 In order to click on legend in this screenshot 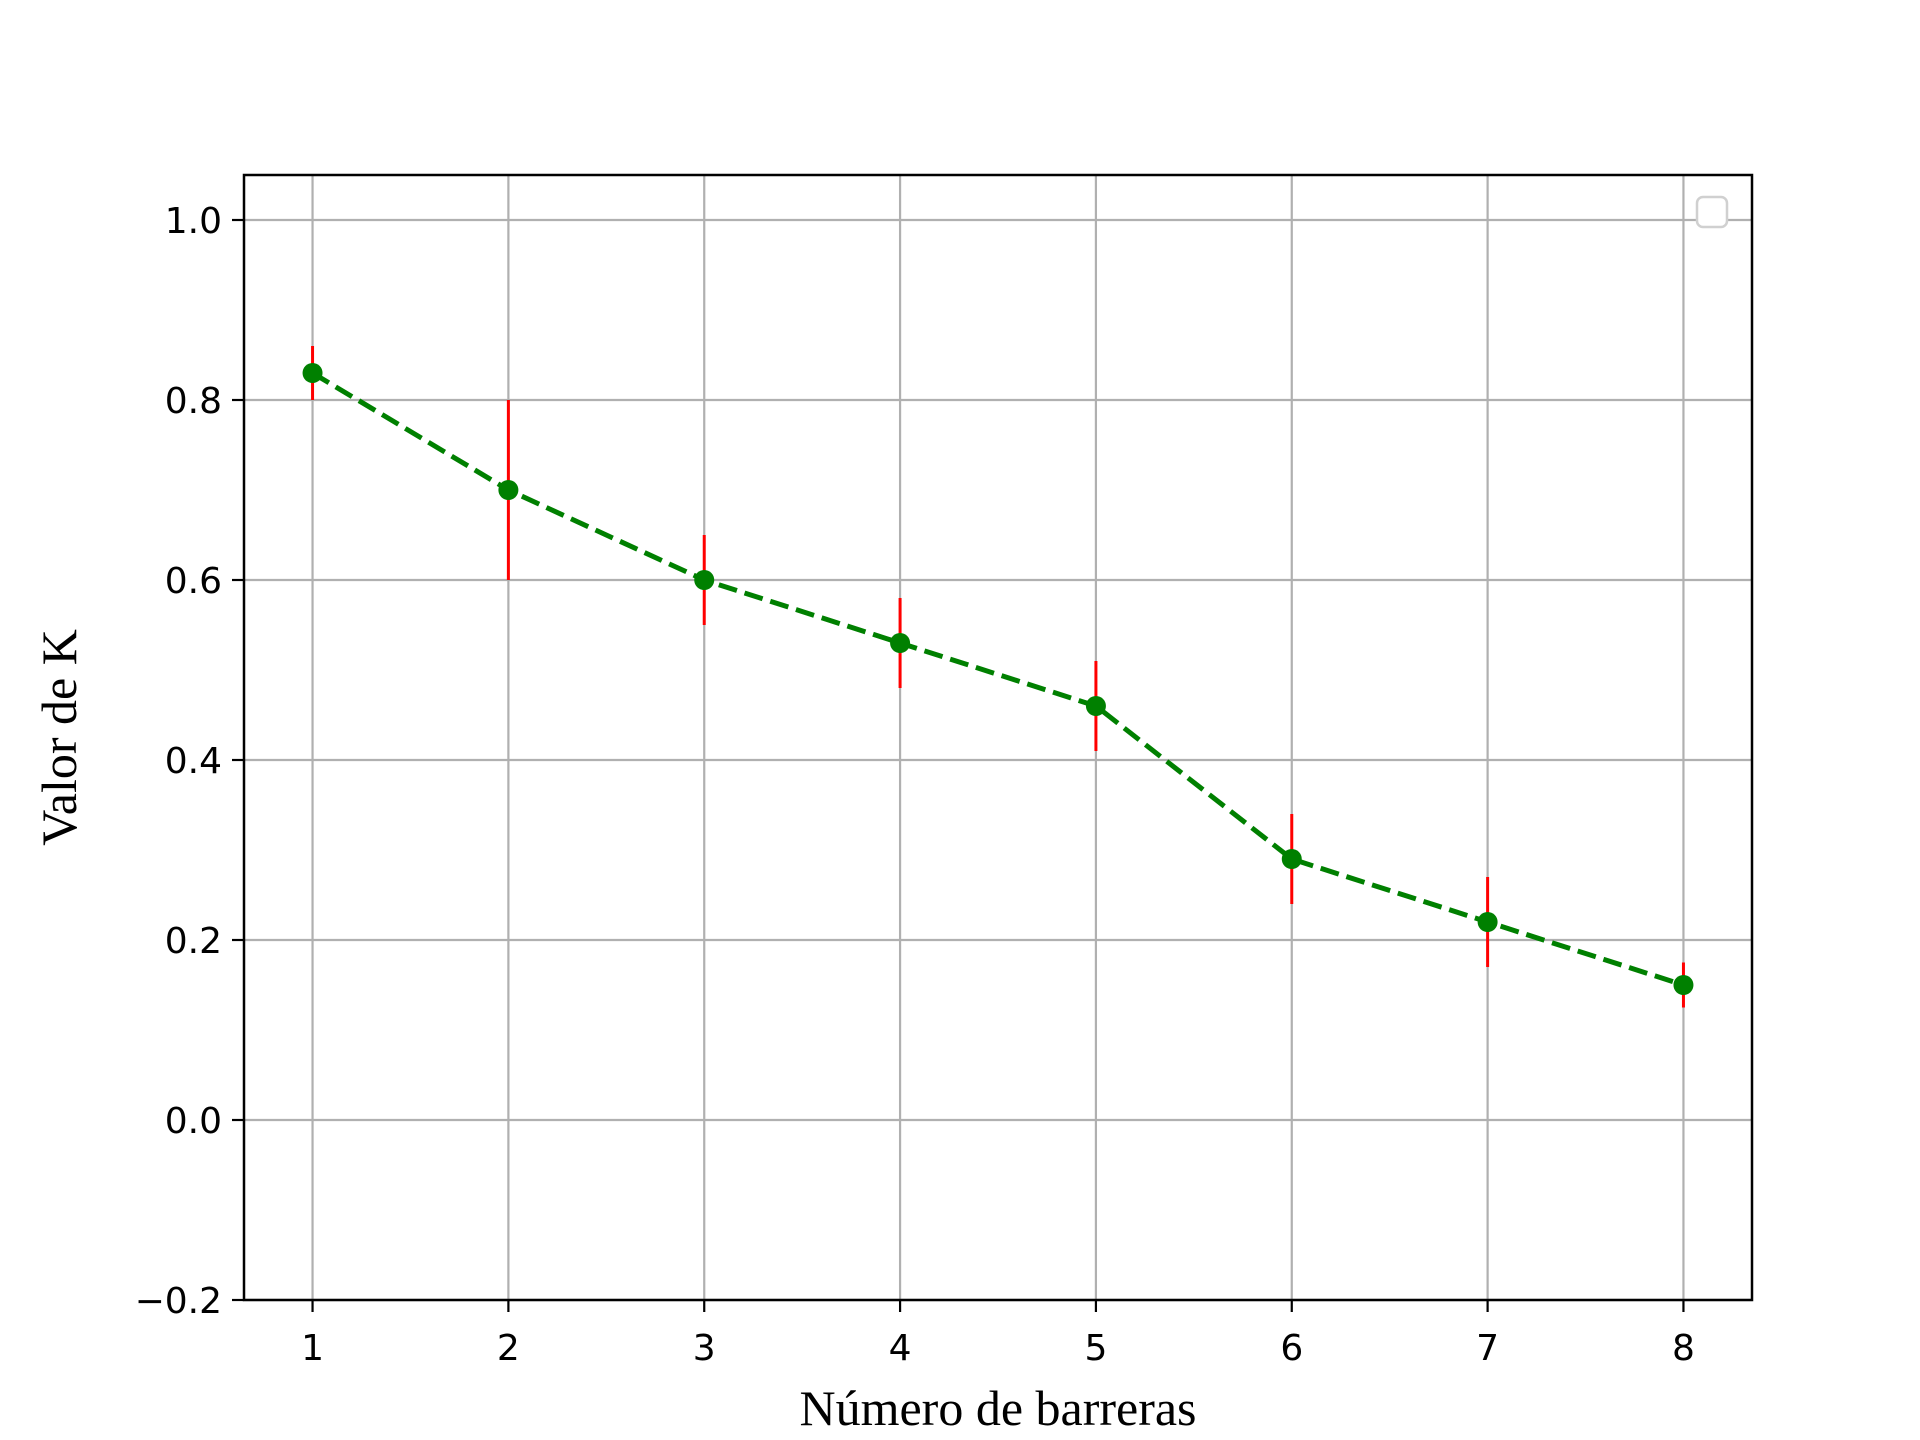, I will do `click(1712, 212)`.